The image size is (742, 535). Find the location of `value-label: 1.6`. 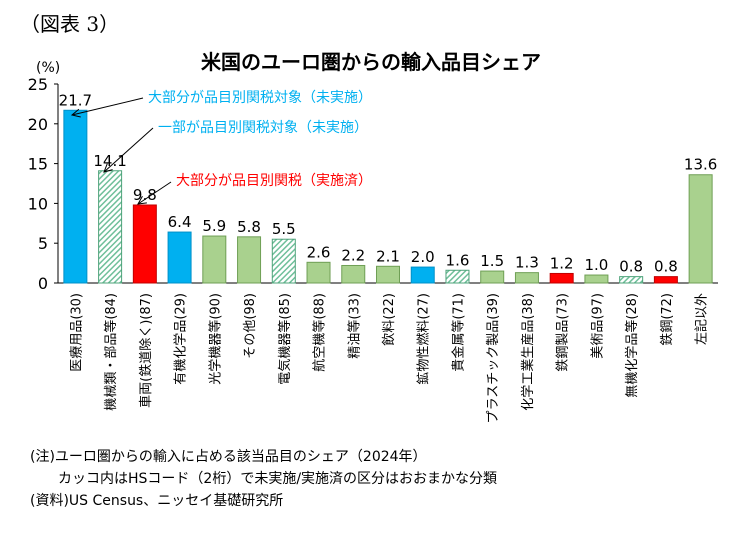

value-label: 1.6 is located at coordinates (458, 260).